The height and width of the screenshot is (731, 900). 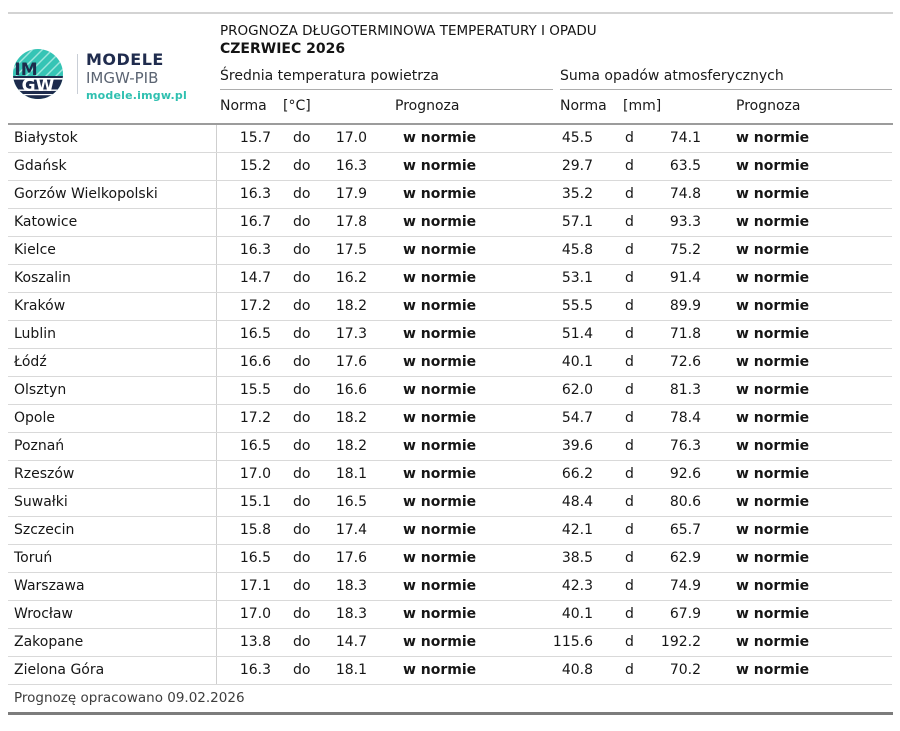 I want to click on city-name: Zielona Góra, so click(x=112, y=670).